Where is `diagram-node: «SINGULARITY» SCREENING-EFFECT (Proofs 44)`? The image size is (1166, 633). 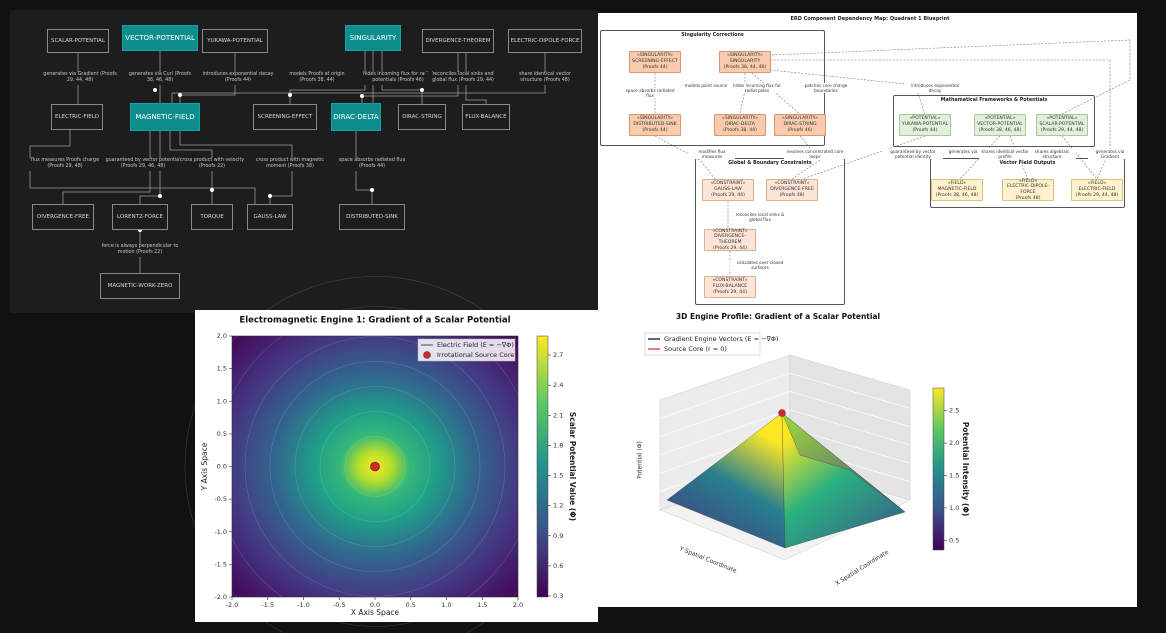 diagram-node: «SINGULARITY» SCREENING-EFFECT (Proofs 44) is located at coordinates (655, 62).